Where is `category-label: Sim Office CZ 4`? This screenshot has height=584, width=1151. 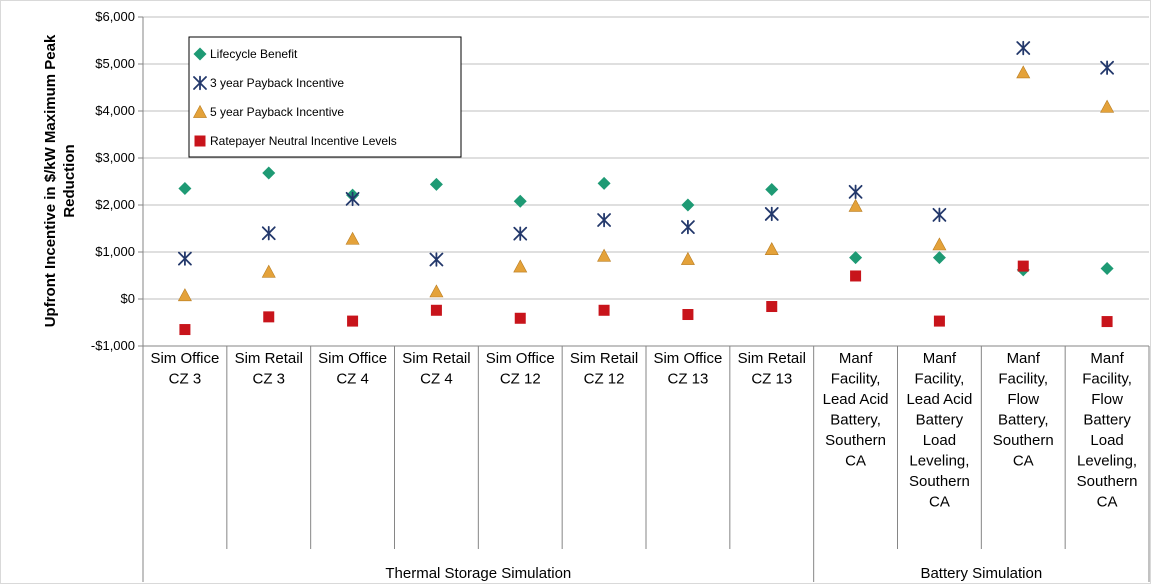 category-label: Sim Office CZ 4 is located at coordinates (352, 369).